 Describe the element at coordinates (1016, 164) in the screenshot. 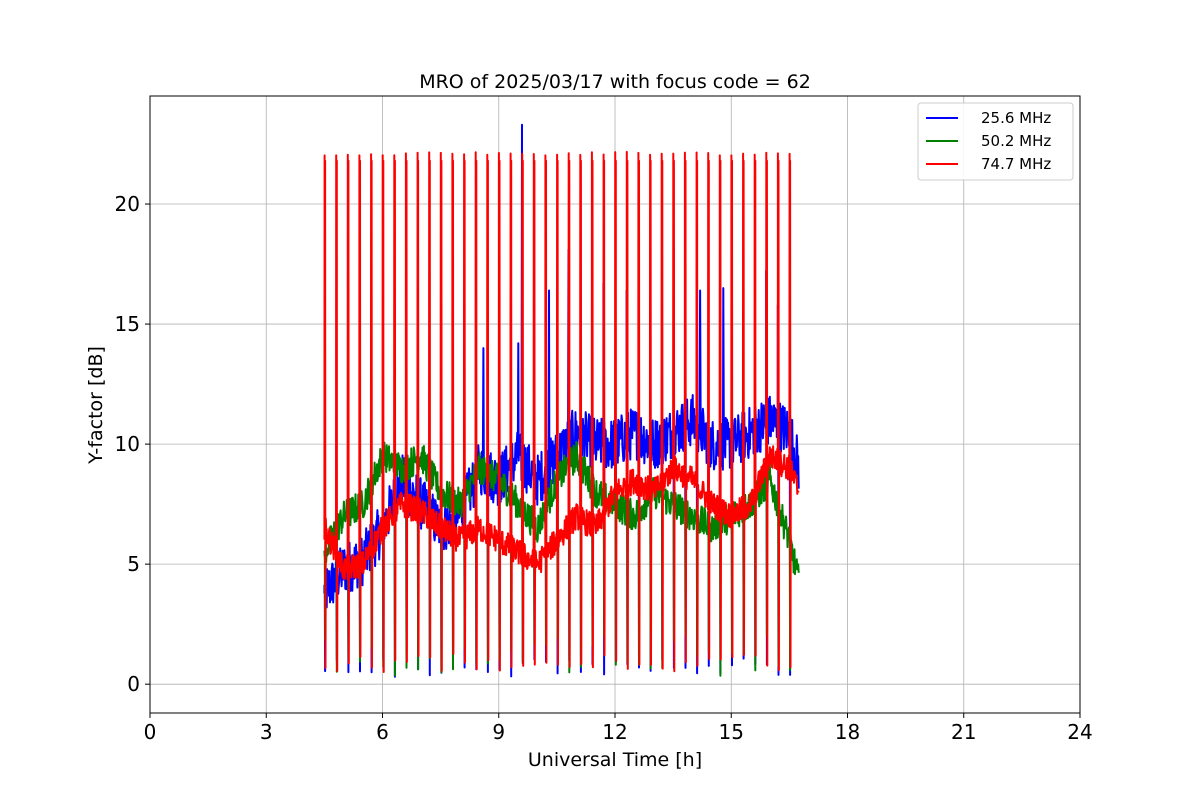

I see `legend-label: 74.7 MHz` at that location.